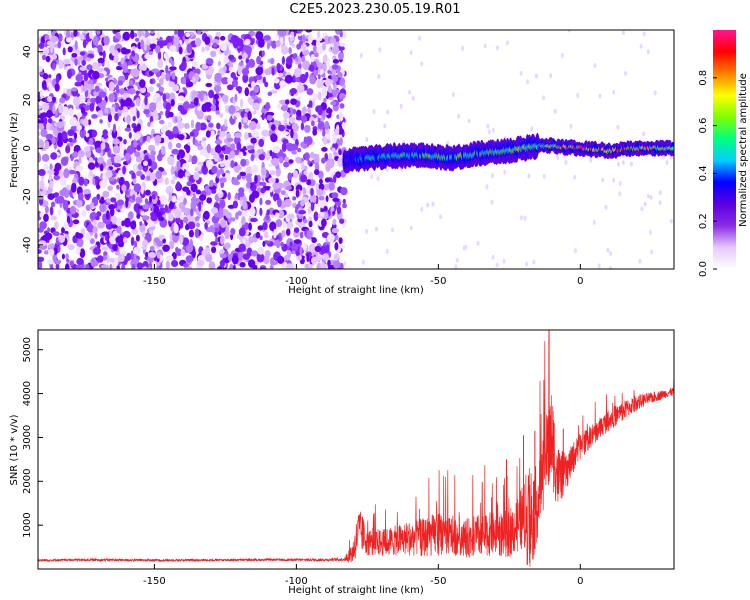 This screenshot has height=600, width=750. I want to click on y-tick-label: 3000, so click(27, 437).